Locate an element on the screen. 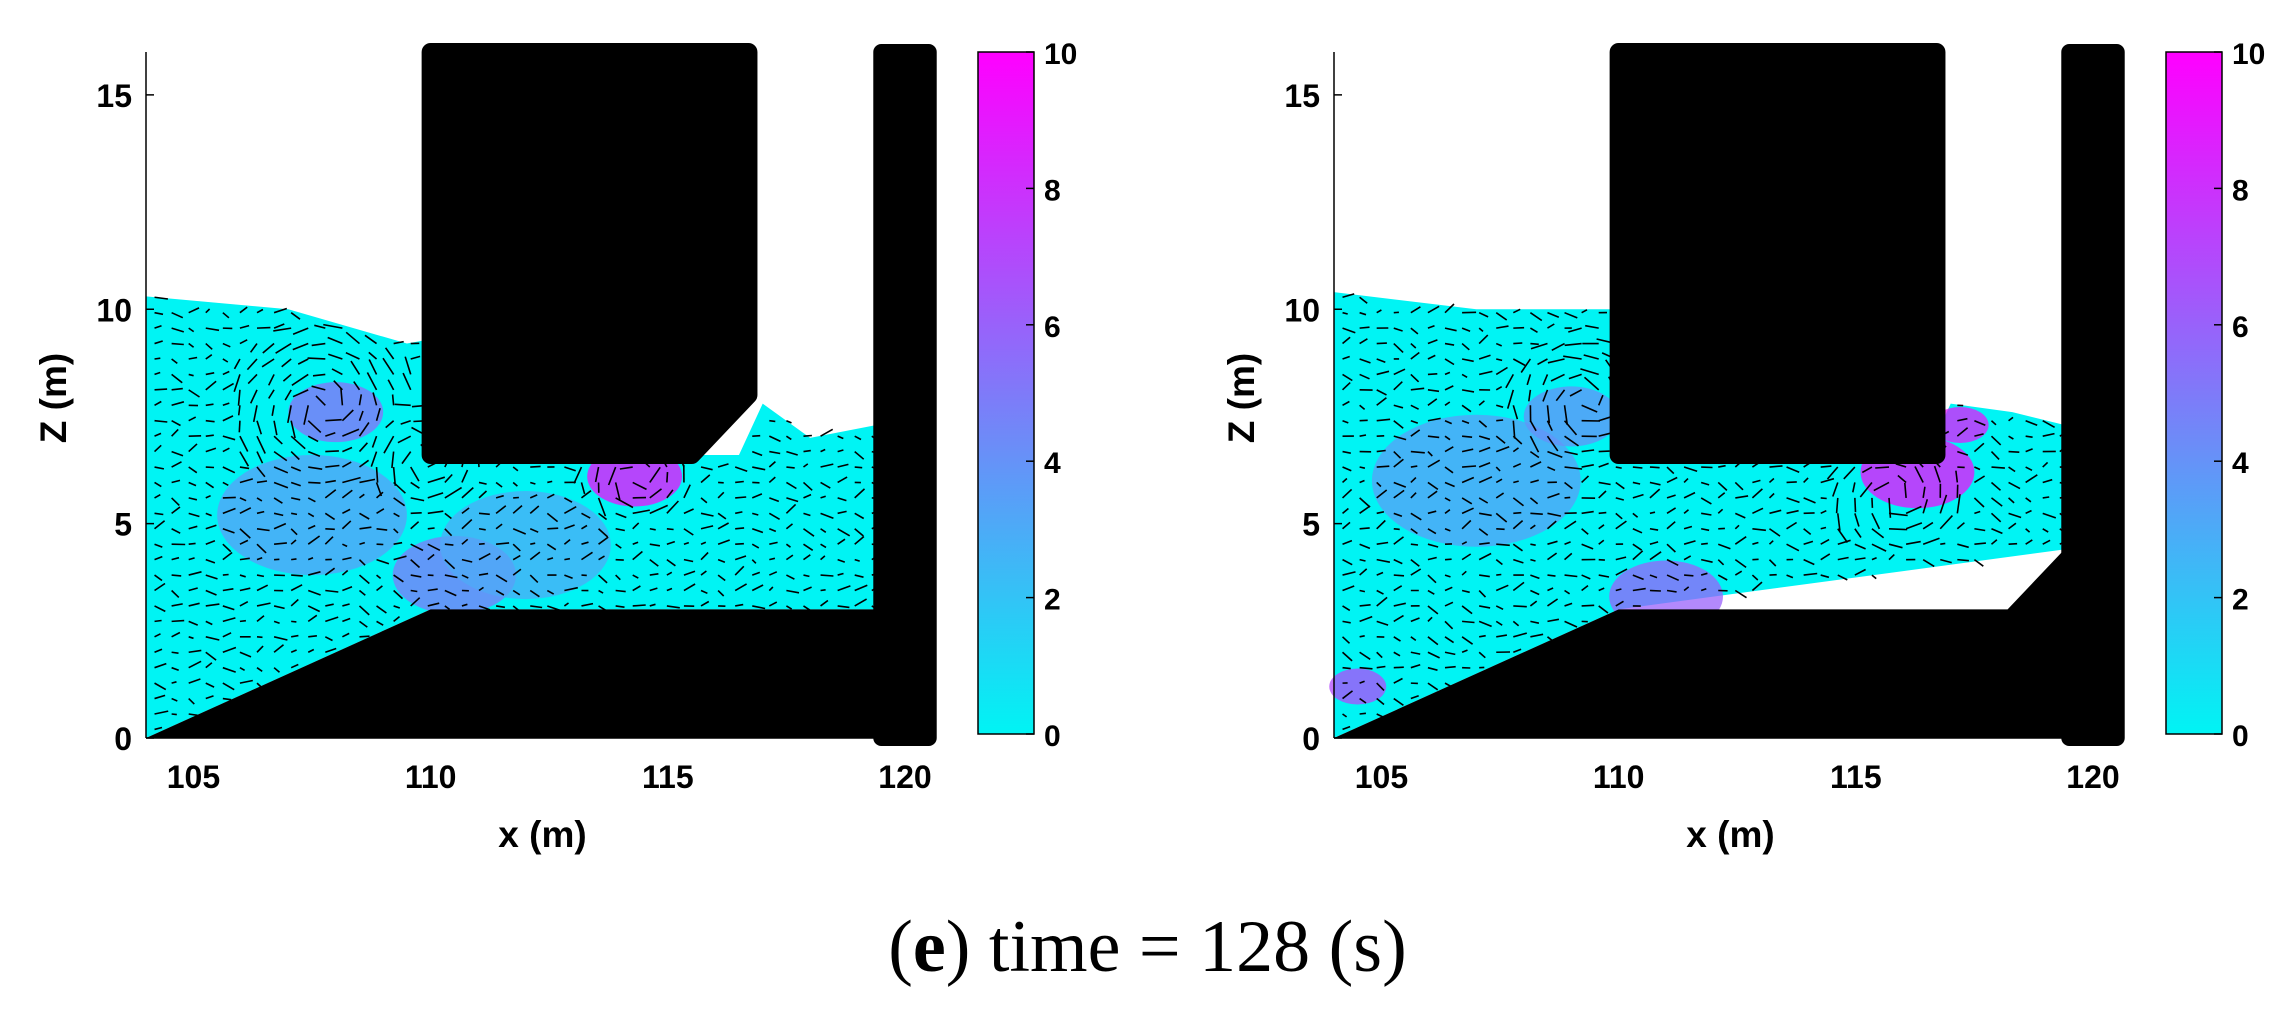 The width and height of the screenshot is (2295, 1032). y-tick-label: 15 is located at coordinates (114, 96).